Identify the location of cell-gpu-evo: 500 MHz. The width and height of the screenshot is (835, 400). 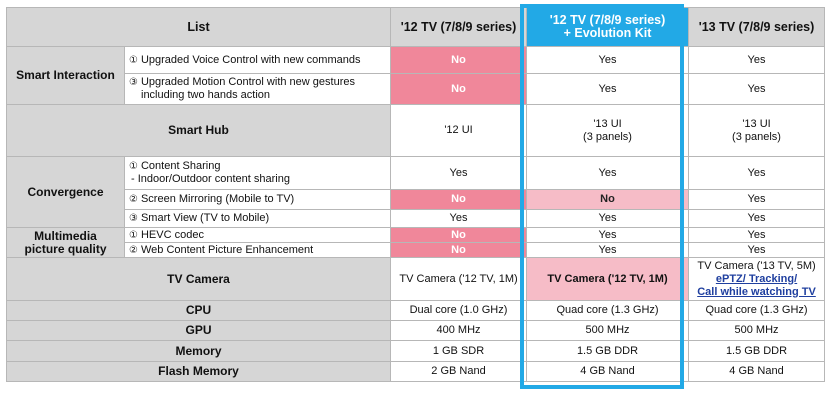
(608, 330).